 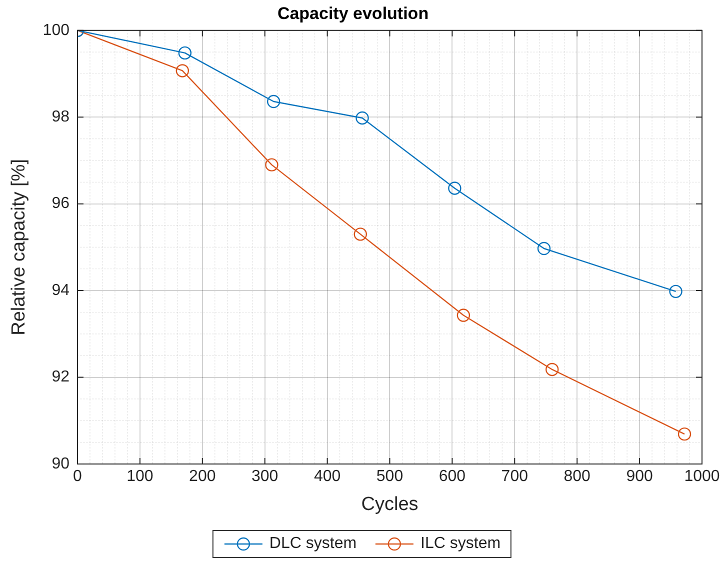 What do you see at coordinates (56, 30) in the screenshot?
I see `y-tick-label: 100` at bounding box center [56, 30].